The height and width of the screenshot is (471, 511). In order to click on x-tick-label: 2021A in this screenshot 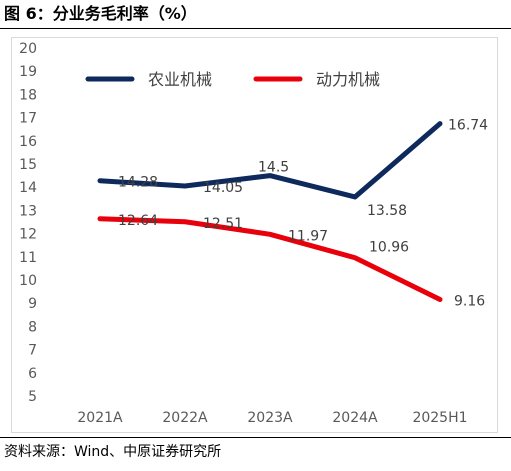, I will do `click(100, 418)`.